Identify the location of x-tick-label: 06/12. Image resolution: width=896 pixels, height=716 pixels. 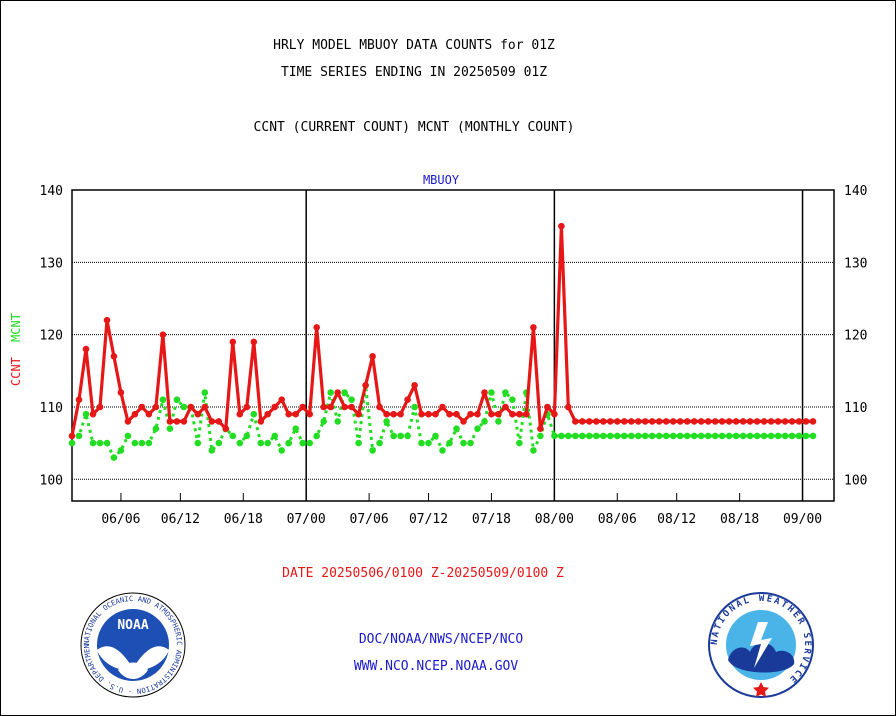
(180, 519).